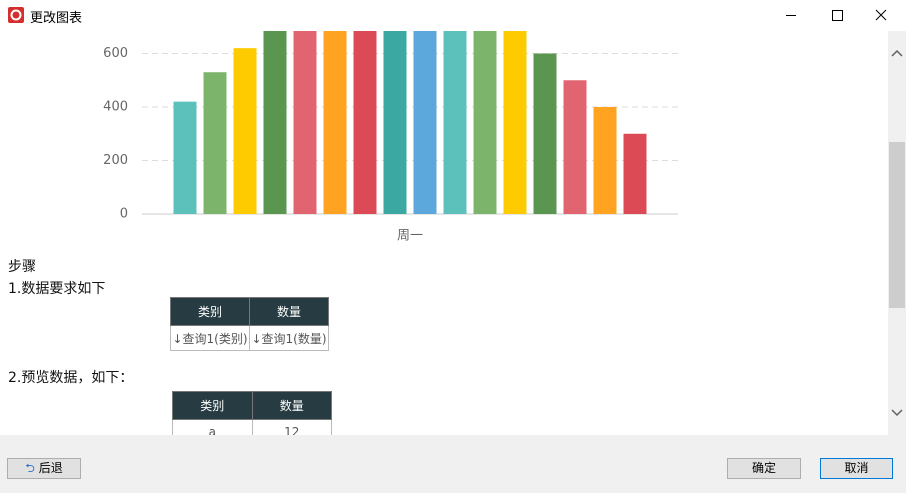 This screenshot has width=906, height=493. I want to click on app-icon, so click(16, 15).